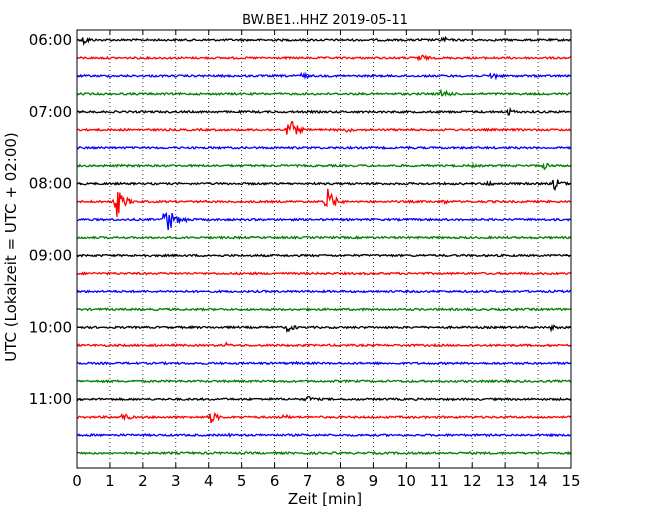 This screenshot has height=520, width=650. What do you see at coordinates (50, 327) in the screenshot?
I see `y-tick-label: 10:00` at bounding box center [50, 327].